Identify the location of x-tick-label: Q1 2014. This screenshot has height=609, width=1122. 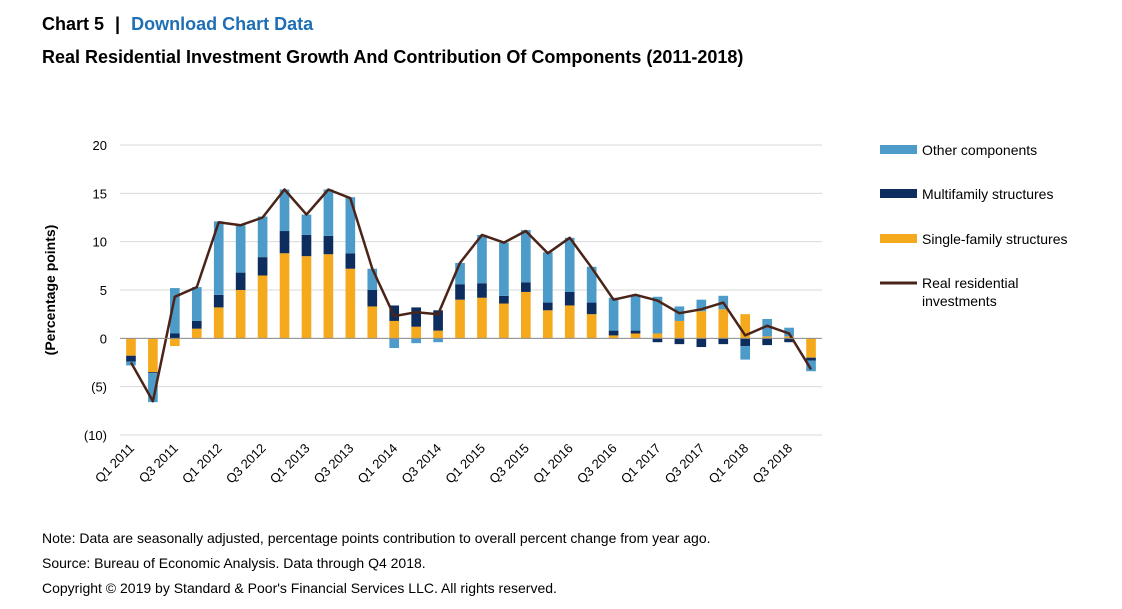
(377, 464).